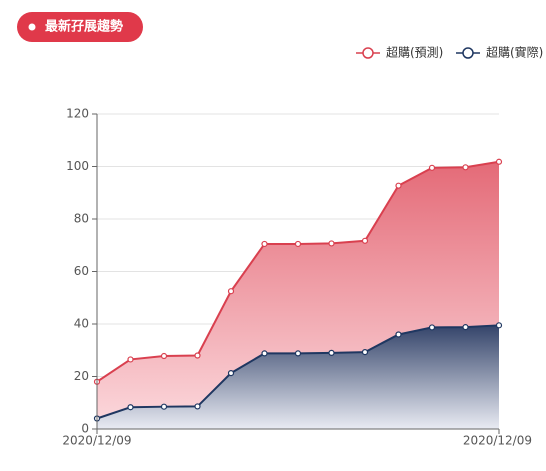 This screenshot has width=546, height=471. What do you see at coordinates (414, 52) in the screenshot?
I see `legend-label: 超購(預測)` at bounding box center [414, 52].